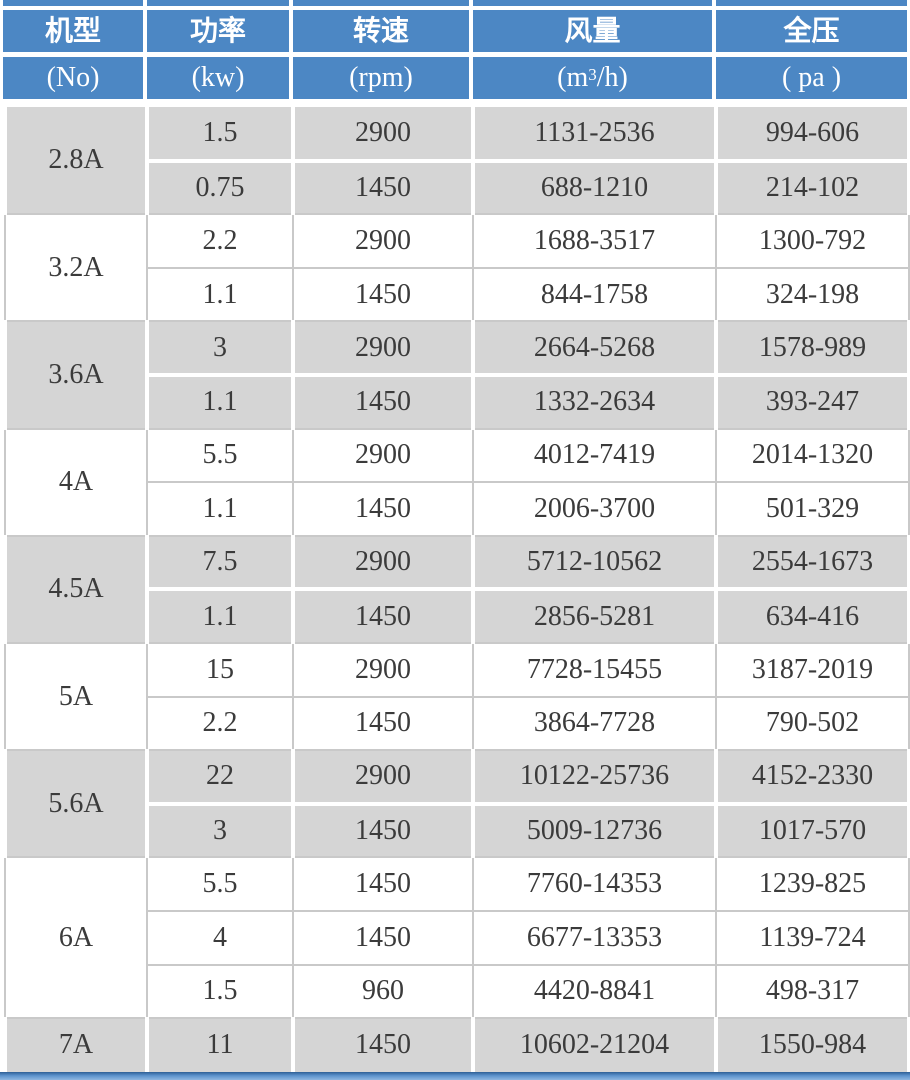  Describe the element at coordinates (76, 481) in the screenshot. I see `model-cell: 4A` at that location.